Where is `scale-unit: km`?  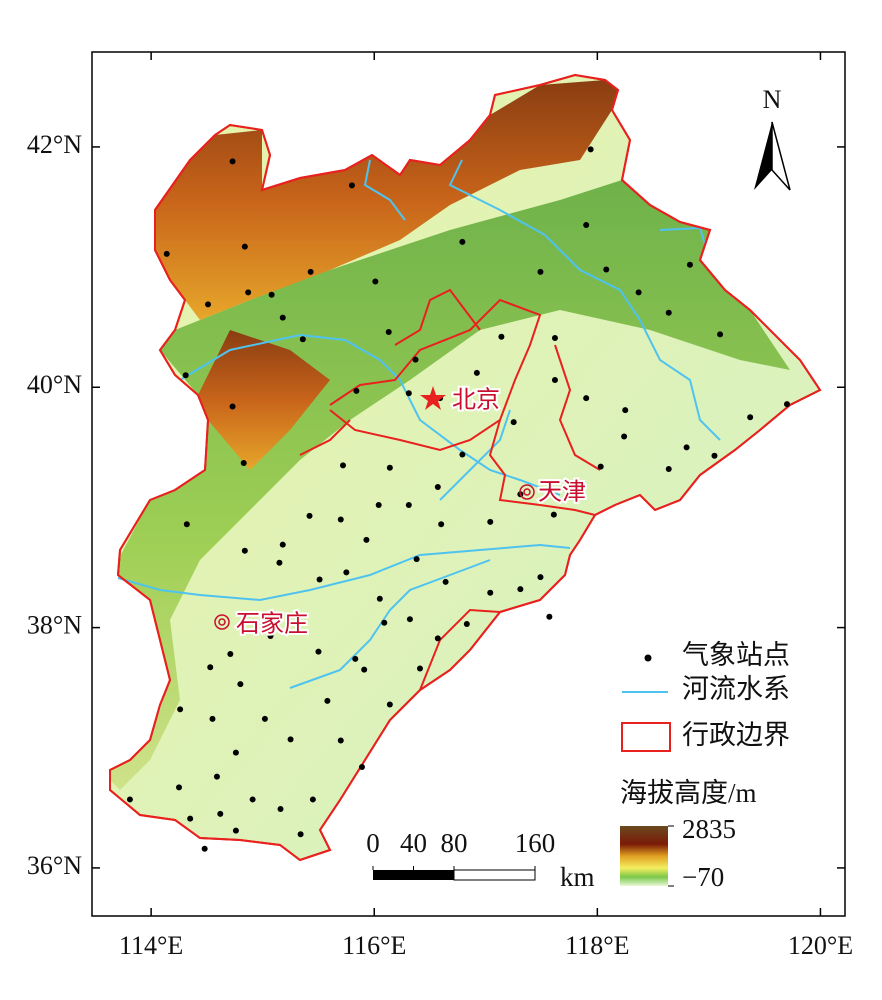
scale-unit: km is located at coordinates (577, 877).